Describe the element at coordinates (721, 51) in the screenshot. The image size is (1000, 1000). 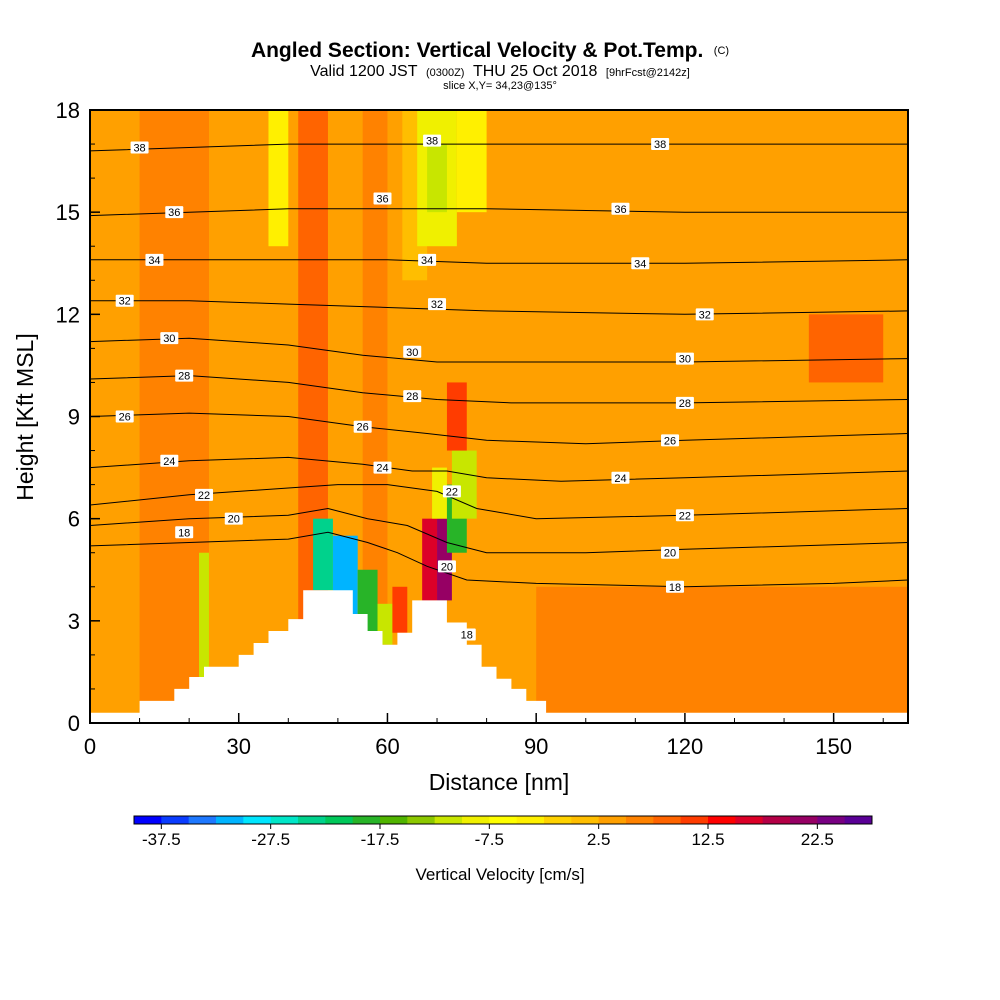
I see `chart-title-units: (C)` at that location.